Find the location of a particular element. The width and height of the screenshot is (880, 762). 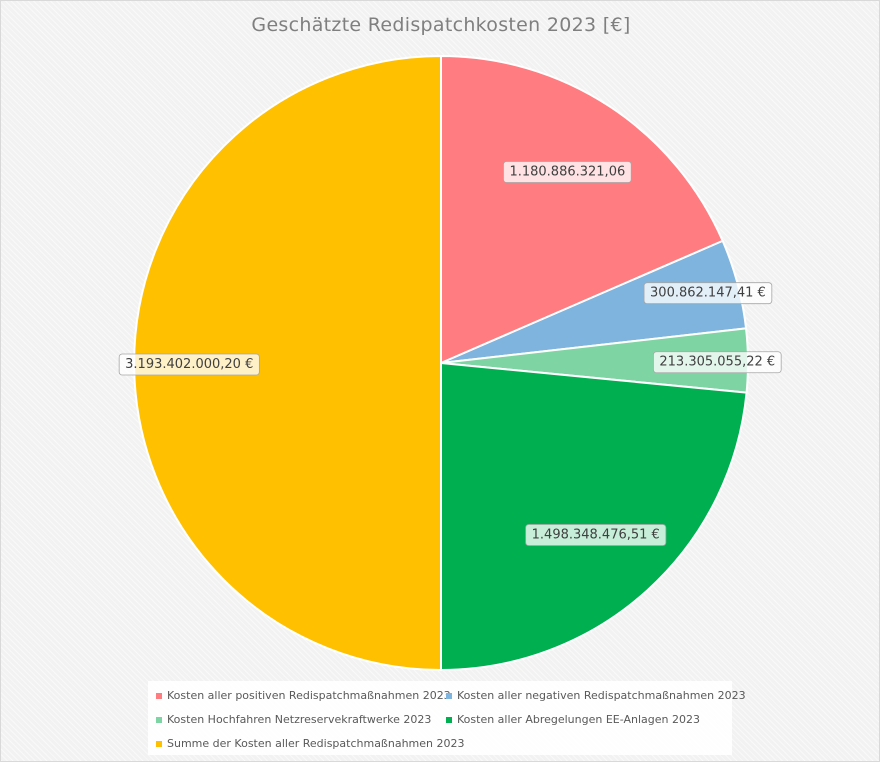

data-label-ee-abregelungen: 1.498.348.476,51 € is located at coordinates (596, 535).